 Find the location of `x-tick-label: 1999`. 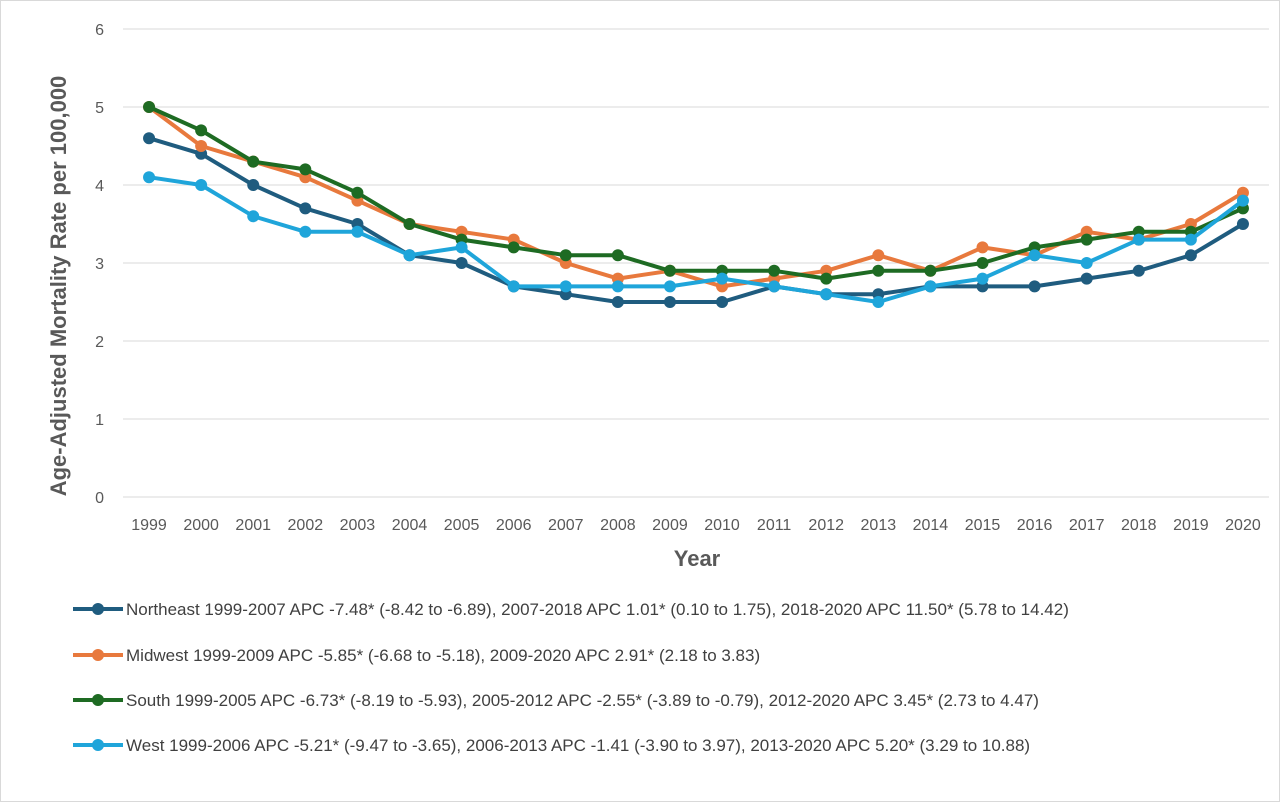

x-tick-label: 1999 is located at coordinates (149, 525).